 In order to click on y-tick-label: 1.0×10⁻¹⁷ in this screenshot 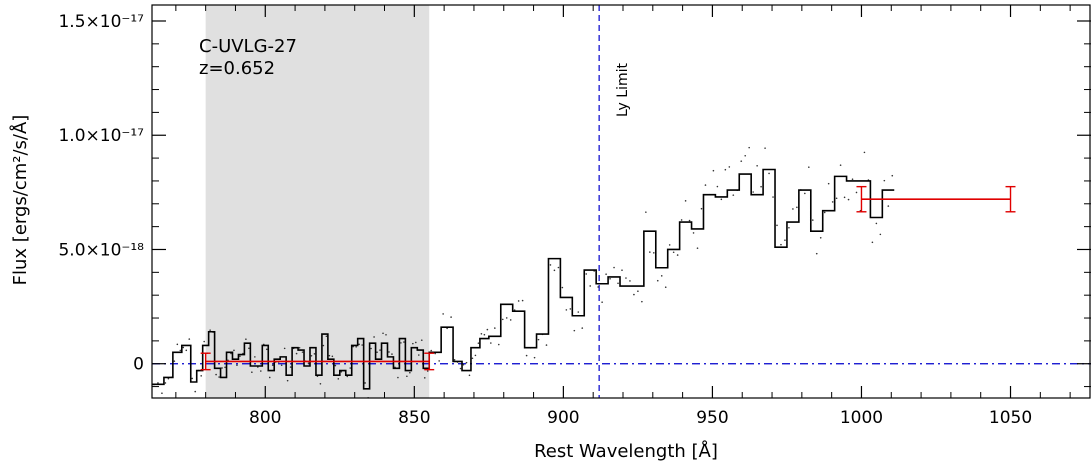, I will do `click(101, 136)`.